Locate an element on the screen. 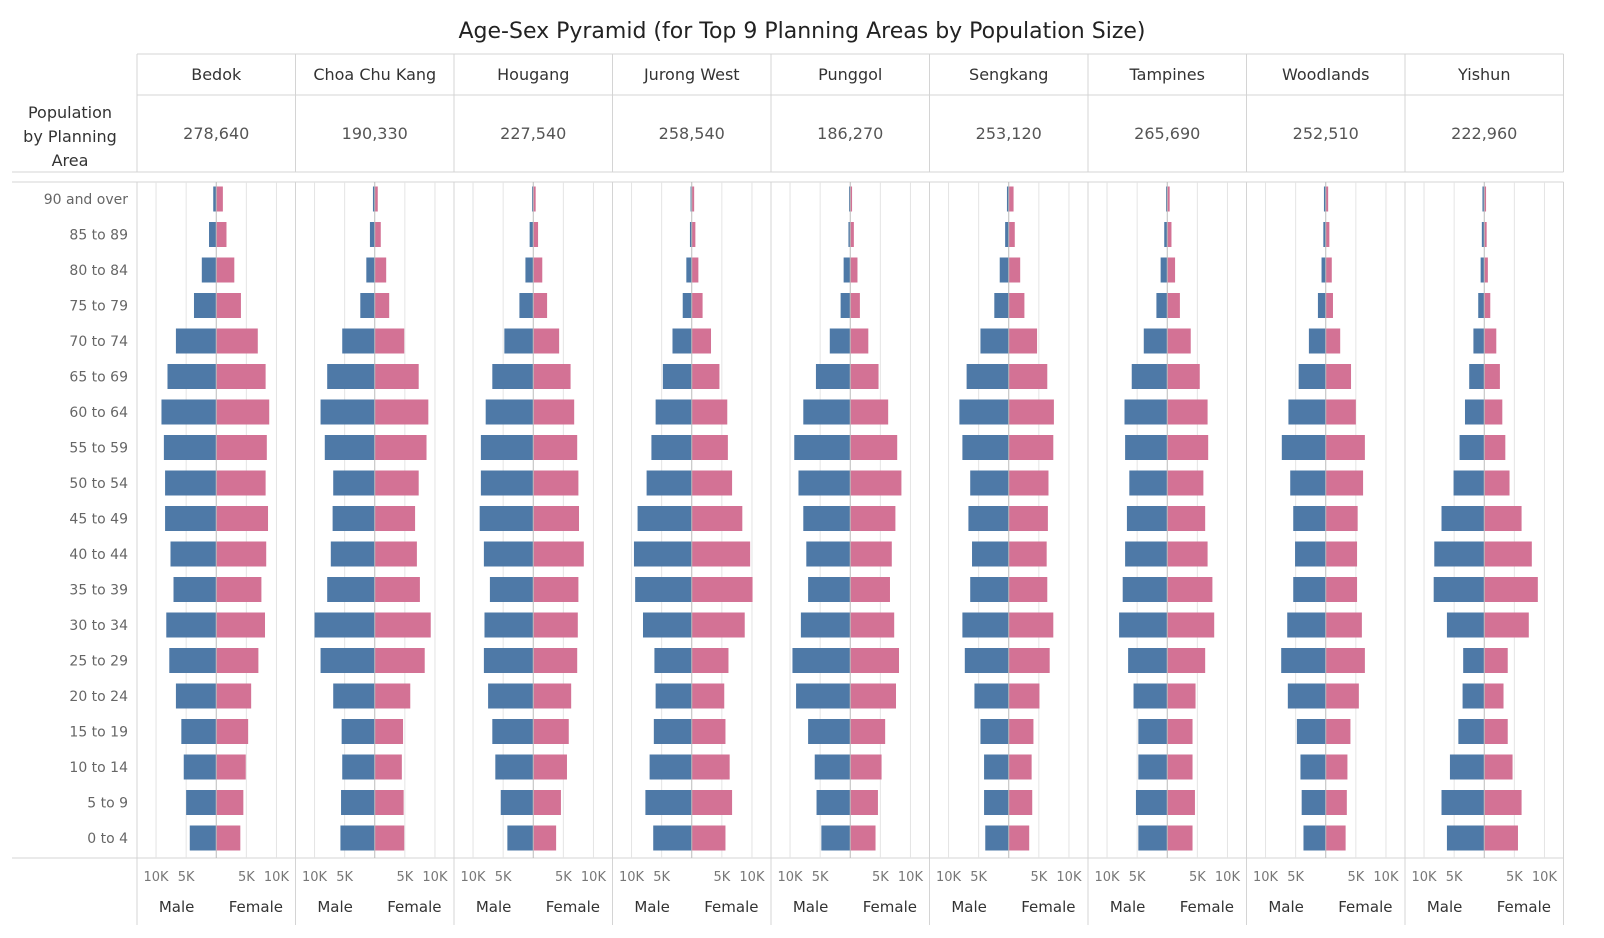 Image resolution: width=1604 pixels, height=938 pixels. age-group-label: 90 and over is located at coordinates (86, 200).